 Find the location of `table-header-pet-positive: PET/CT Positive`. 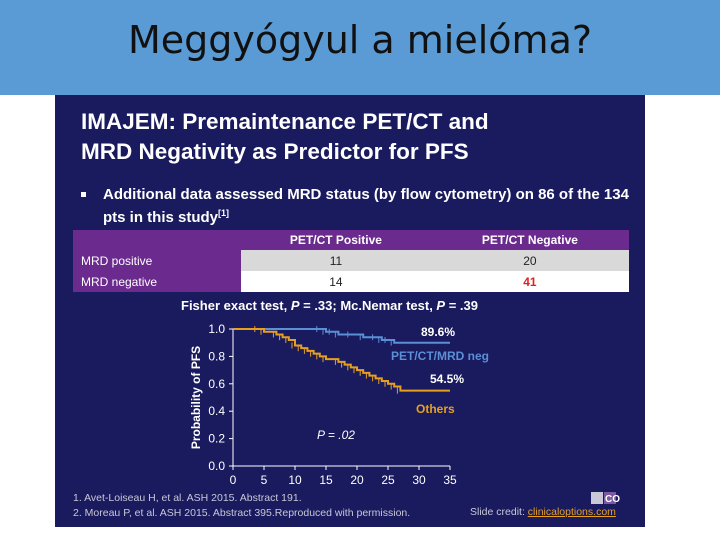

table-header-pet-positive: PET/CT Positive is located at coordinates (336, 240).